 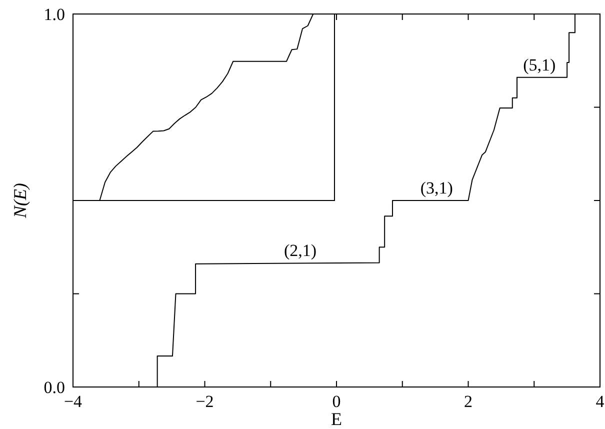 What do you see at coordinates (300, 250) in the screenshot?
I see `annotation: (2,1)` at bounding box center [300, 250].